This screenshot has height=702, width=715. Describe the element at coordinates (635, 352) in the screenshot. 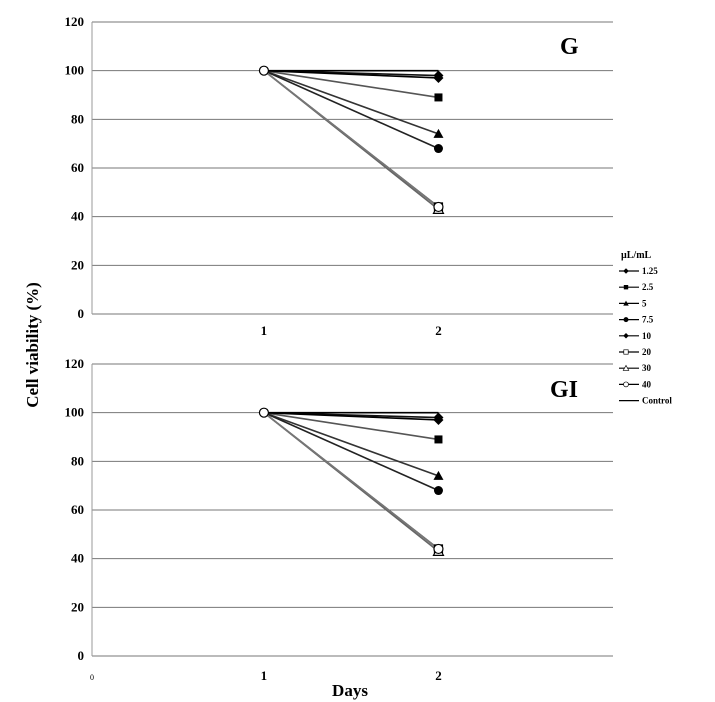

I see `legend-item: 20` at that location.